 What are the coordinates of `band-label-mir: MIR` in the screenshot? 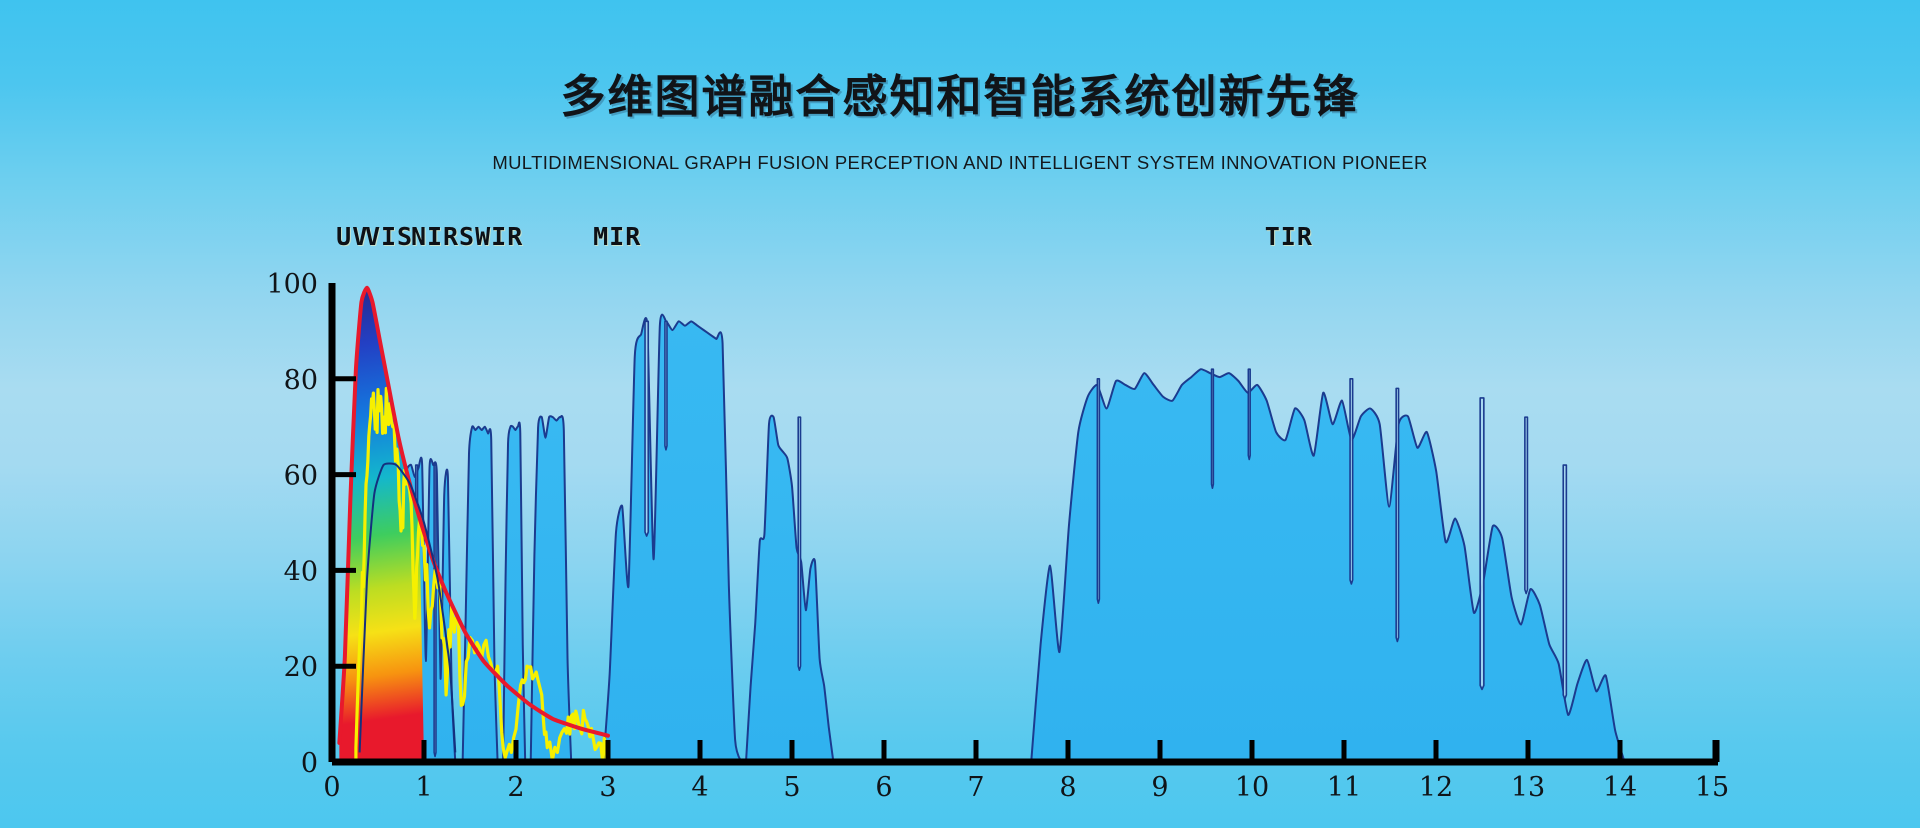 It's located at (617, 236).